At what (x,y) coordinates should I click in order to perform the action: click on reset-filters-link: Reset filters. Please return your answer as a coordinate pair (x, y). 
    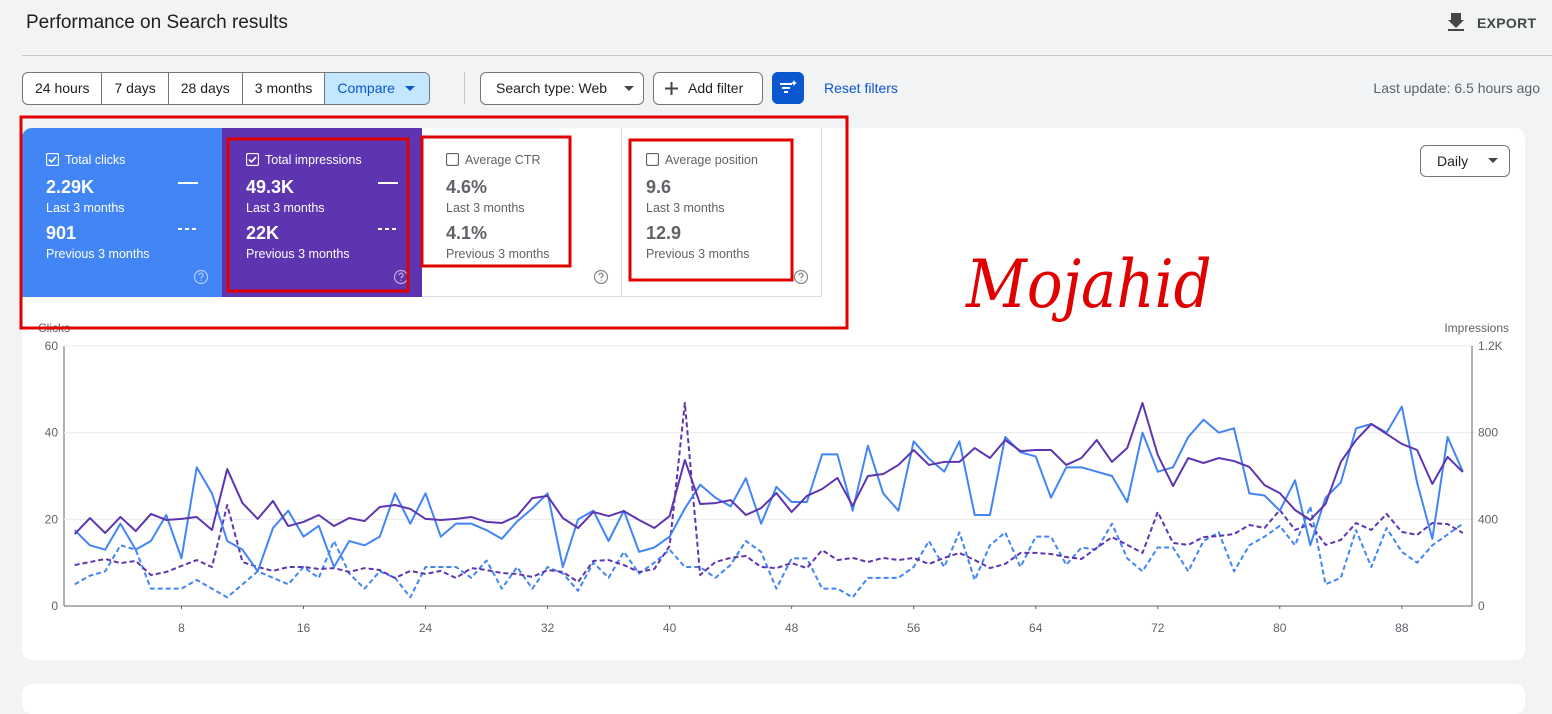
    Looking at the image, I should click on (861, 88).